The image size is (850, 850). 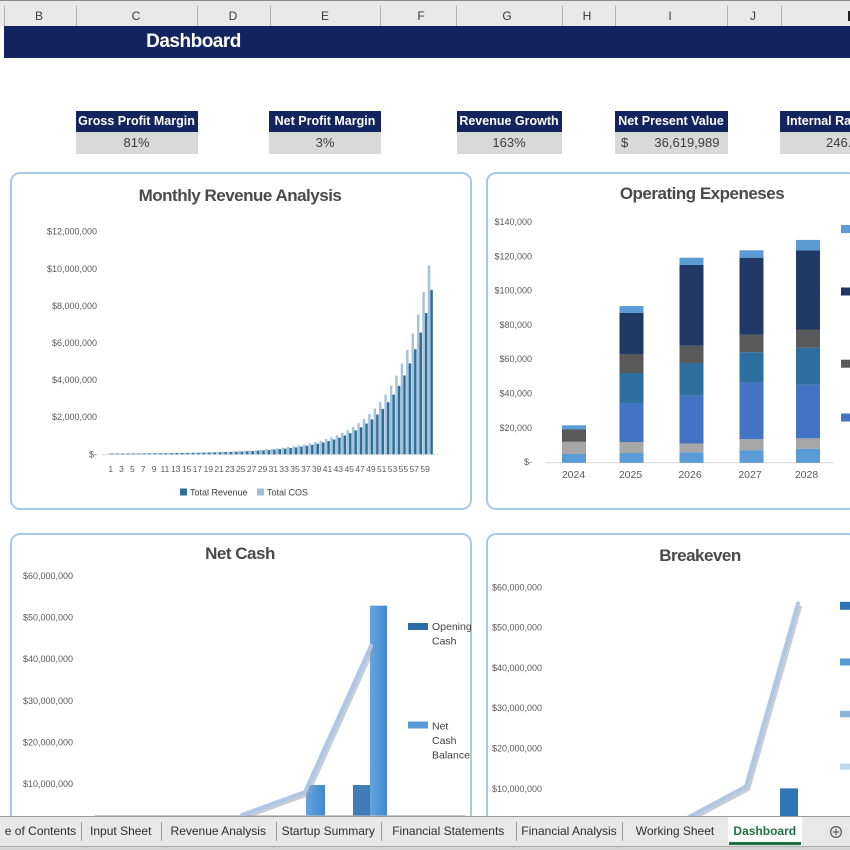 What do you see at coordinates (252, 469) in the screenshot?
I see `svg-text: 27` at bounding box center [252, 469].